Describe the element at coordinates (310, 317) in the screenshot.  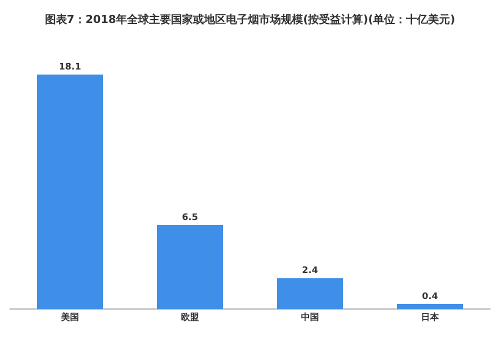
I see `x-tick-label: 中国` at that location.